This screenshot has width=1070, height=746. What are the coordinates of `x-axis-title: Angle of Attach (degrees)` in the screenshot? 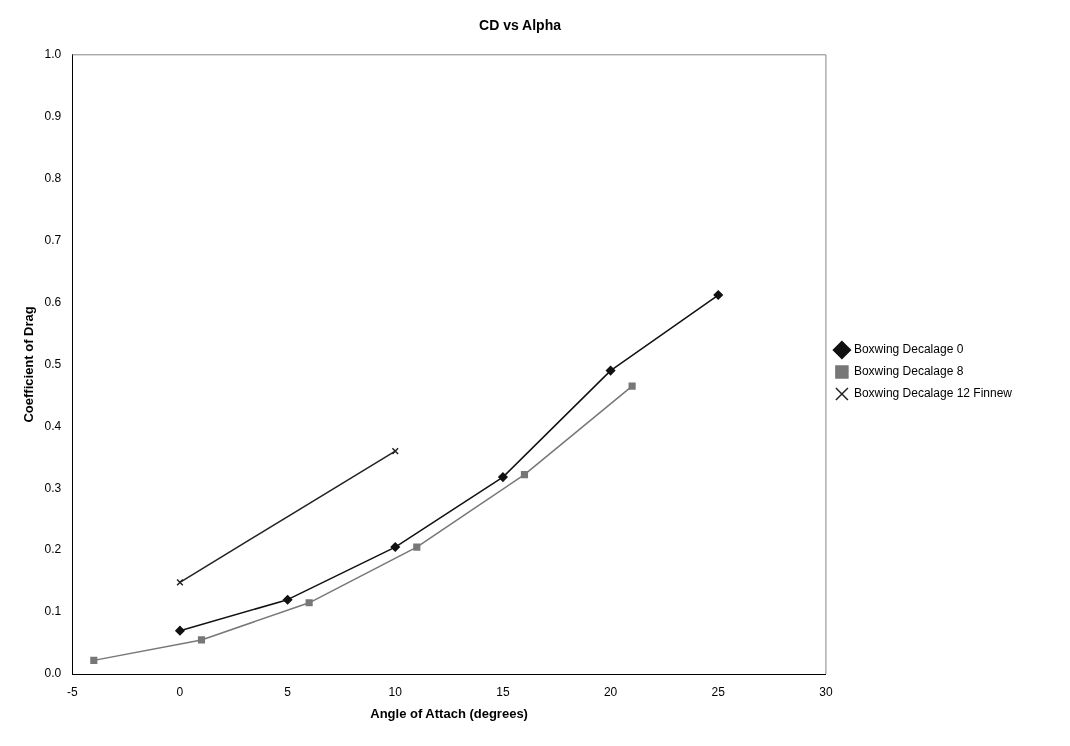 It's located at (449, 713).